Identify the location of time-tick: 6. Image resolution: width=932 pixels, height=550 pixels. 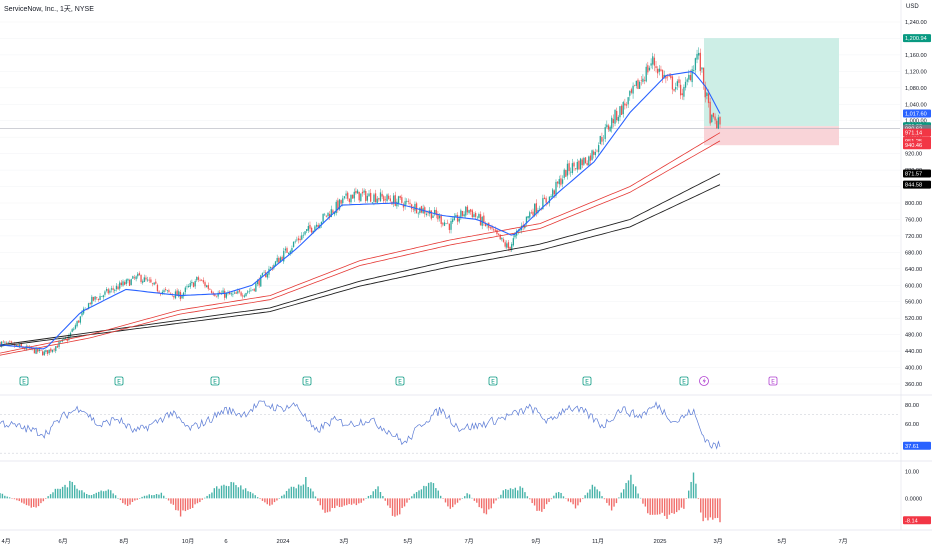
(225, 542).